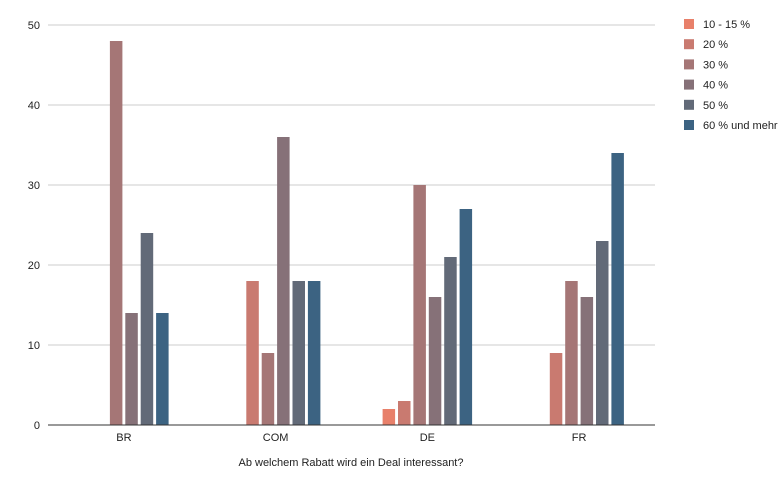  What do you see at coordinates (715, 106) in the screenshot?
I see `legend-label: 50 %` at bounding box center [715, 106].